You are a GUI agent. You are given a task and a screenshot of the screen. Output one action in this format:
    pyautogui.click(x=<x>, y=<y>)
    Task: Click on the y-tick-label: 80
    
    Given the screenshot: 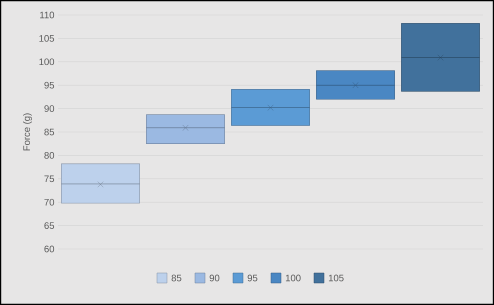 What is the action you would take?
    pyautogui.click(x=49, y=155)
    